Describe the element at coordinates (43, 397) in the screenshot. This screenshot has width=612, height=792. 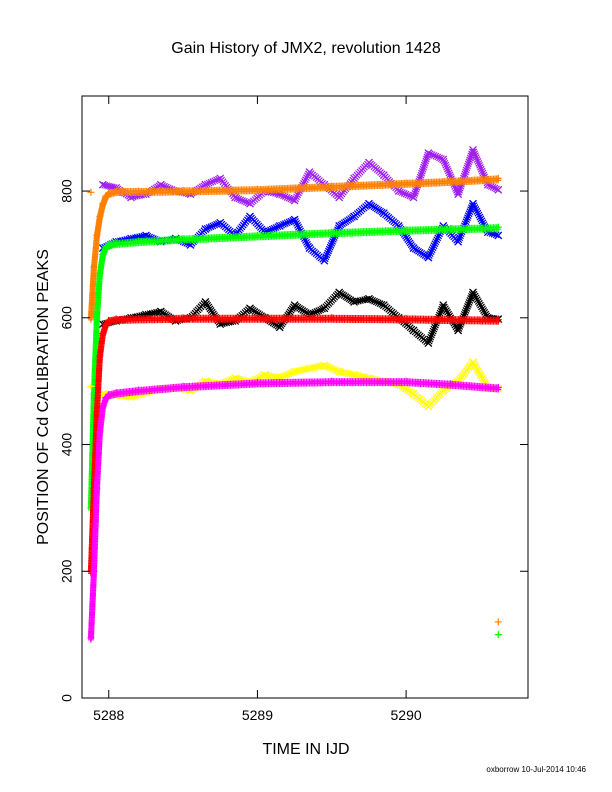
I see `y-axis-label: POSITION OF Cd CALIBRATION PEAKS` at that location.